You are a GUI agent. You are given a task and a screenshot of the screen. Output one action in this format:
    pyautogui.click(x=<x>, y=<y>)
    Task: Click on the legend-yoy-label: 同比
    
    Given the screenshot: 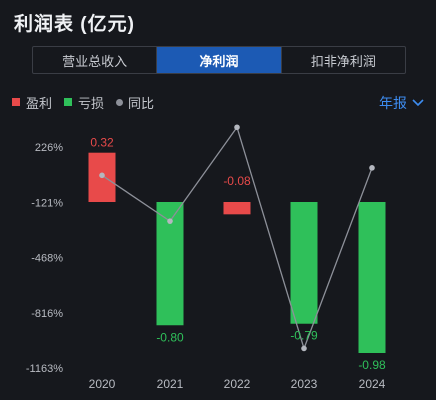 What is the action you would take?
    pyautogui.click(x=141, y=103)
    